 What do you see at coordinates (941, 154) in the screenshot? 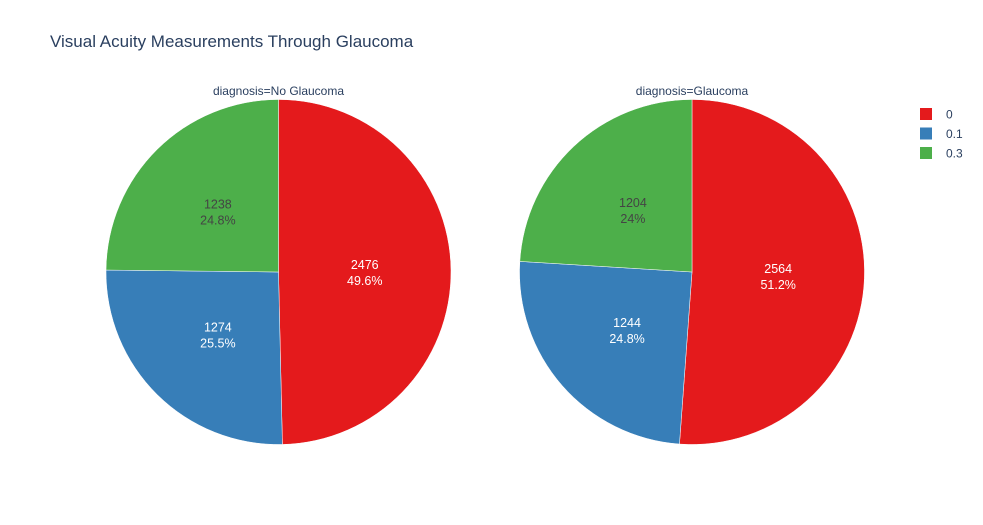
I see `legend-item-0.3: 0.3` at bounding box center [941, 154].